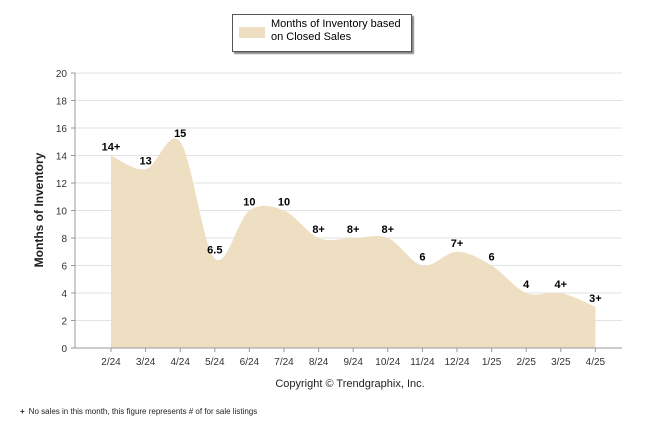 The height and width of the screenshot is (434, 646). Describe the element at coordinates (214, 251) in the screenshot. I see `data-label: 6.5` at that location.